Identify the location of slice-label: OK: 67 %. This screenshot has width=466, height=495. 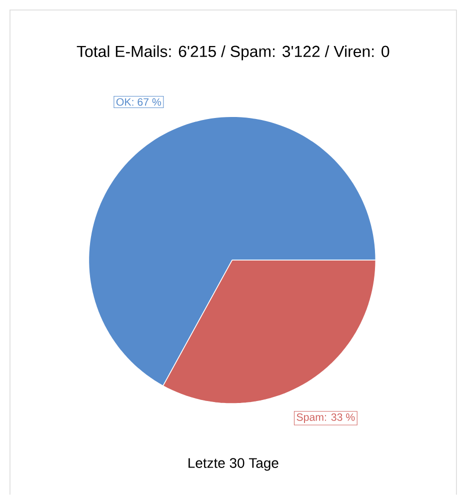
(138, 102).